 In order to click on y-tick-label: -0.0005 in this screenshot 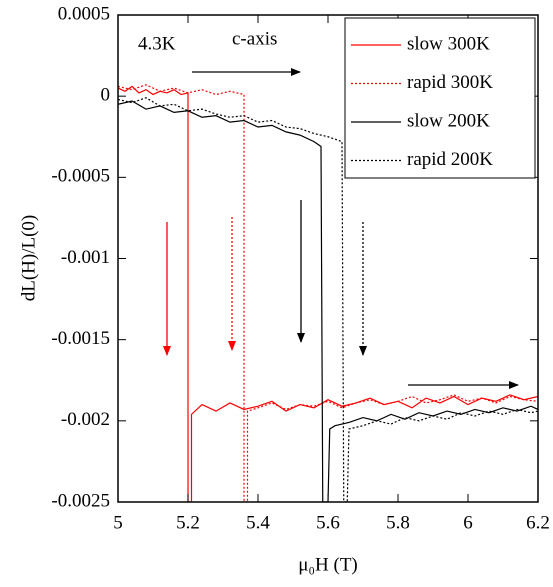, I will do `click(80, 176)`.